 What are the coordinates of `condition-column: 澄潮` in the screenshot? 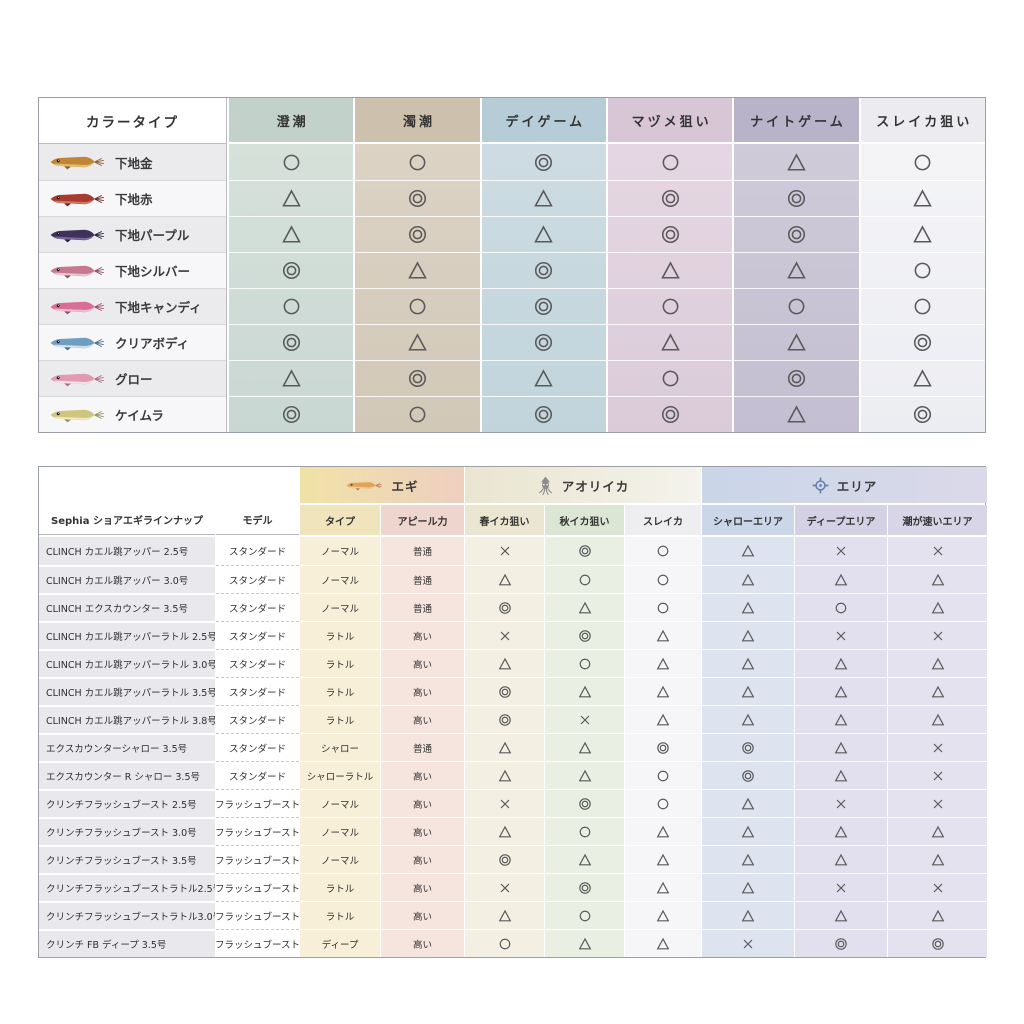 It's located at (291, 265).